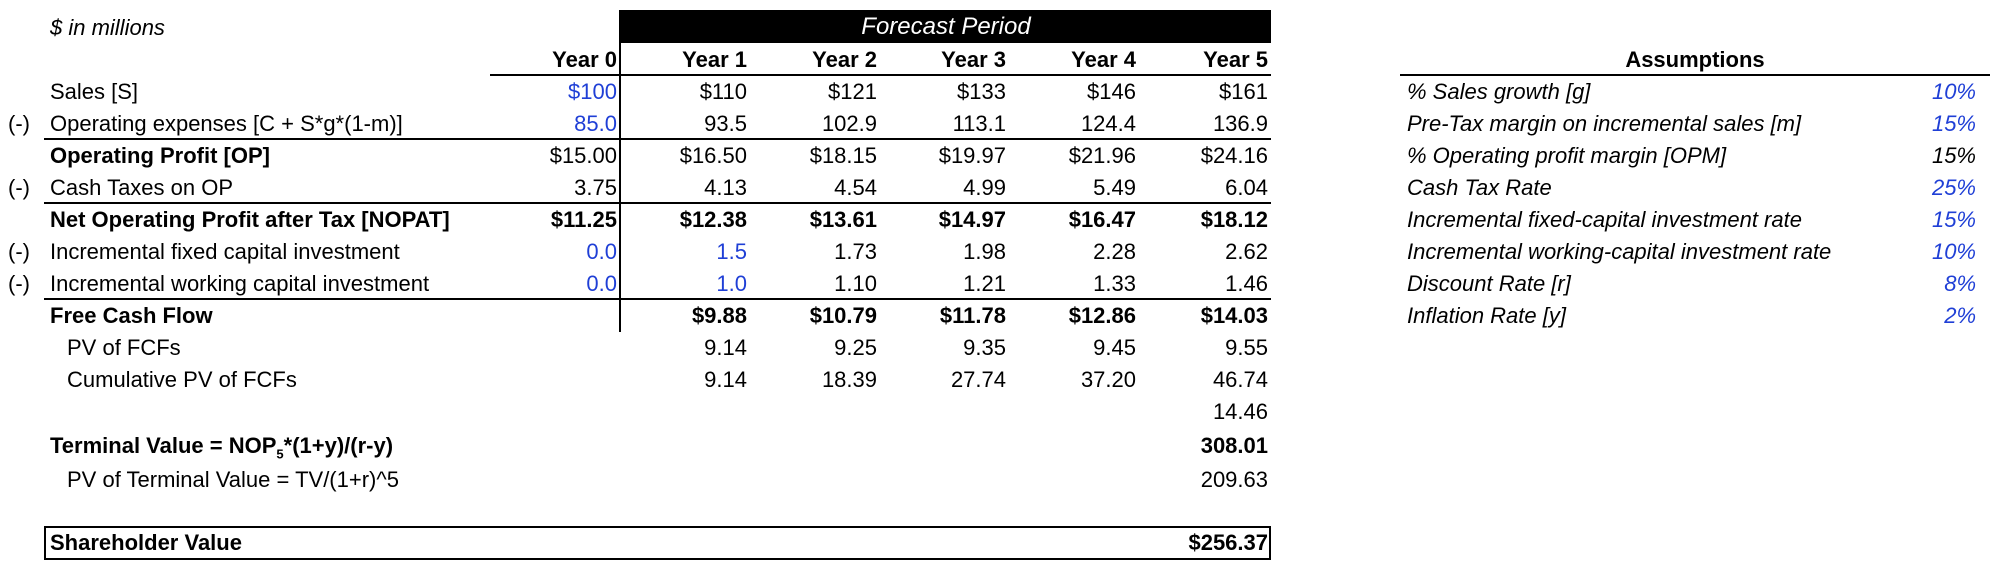  I want to click on assumption-label: Pre-Tax margin on incremental sales [m], so click(1604, 123).